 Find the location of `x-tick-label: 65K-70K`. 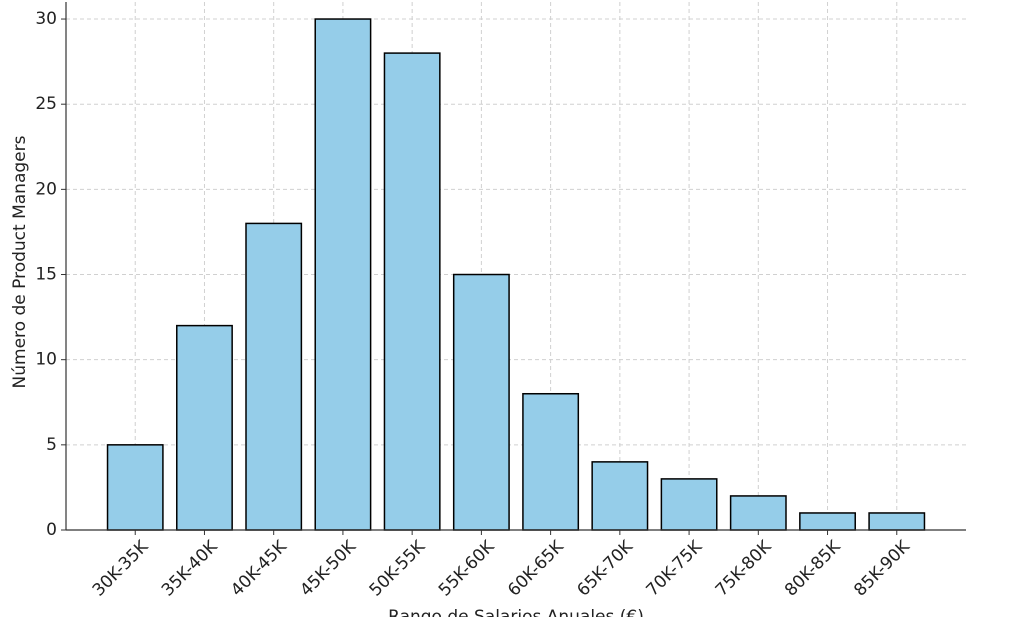

x-tick-label: 65K-70K is located at coordinates (605, 568).